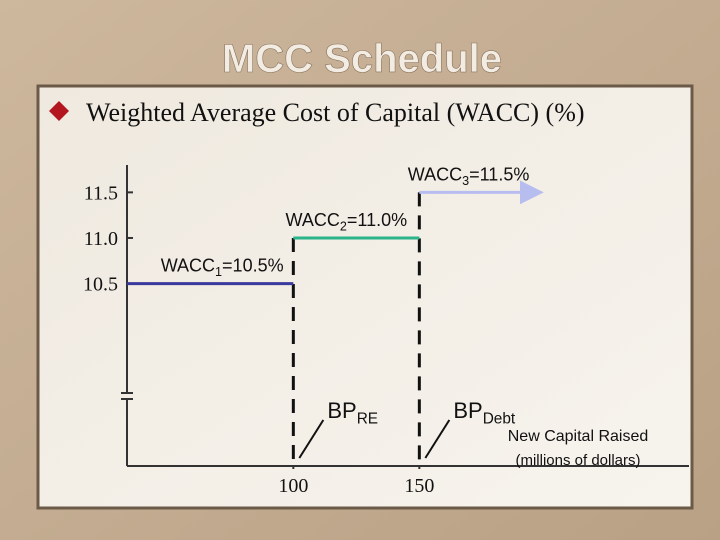 Image resolution: width=720 pixels, height=540 pixels. I want to click on axis-break, so click(127, 396).